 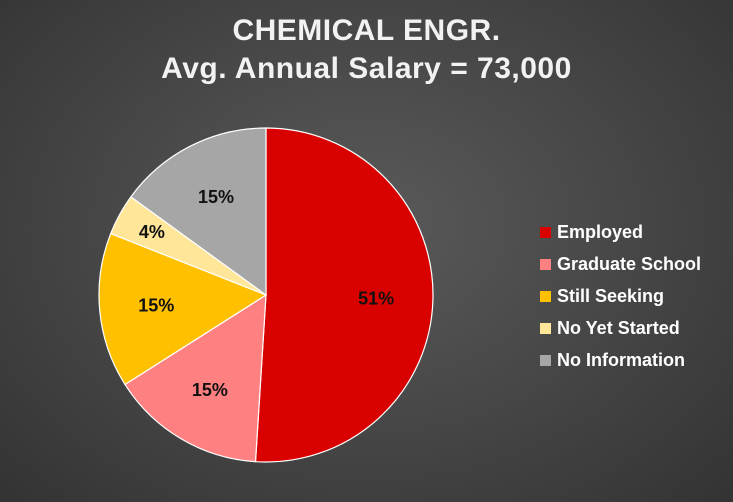 What do you see at coordinates (366, 30) in the screenshot?
I see `chart-title: CHEMICAL ENGR.` at bounding box center [366, 30].